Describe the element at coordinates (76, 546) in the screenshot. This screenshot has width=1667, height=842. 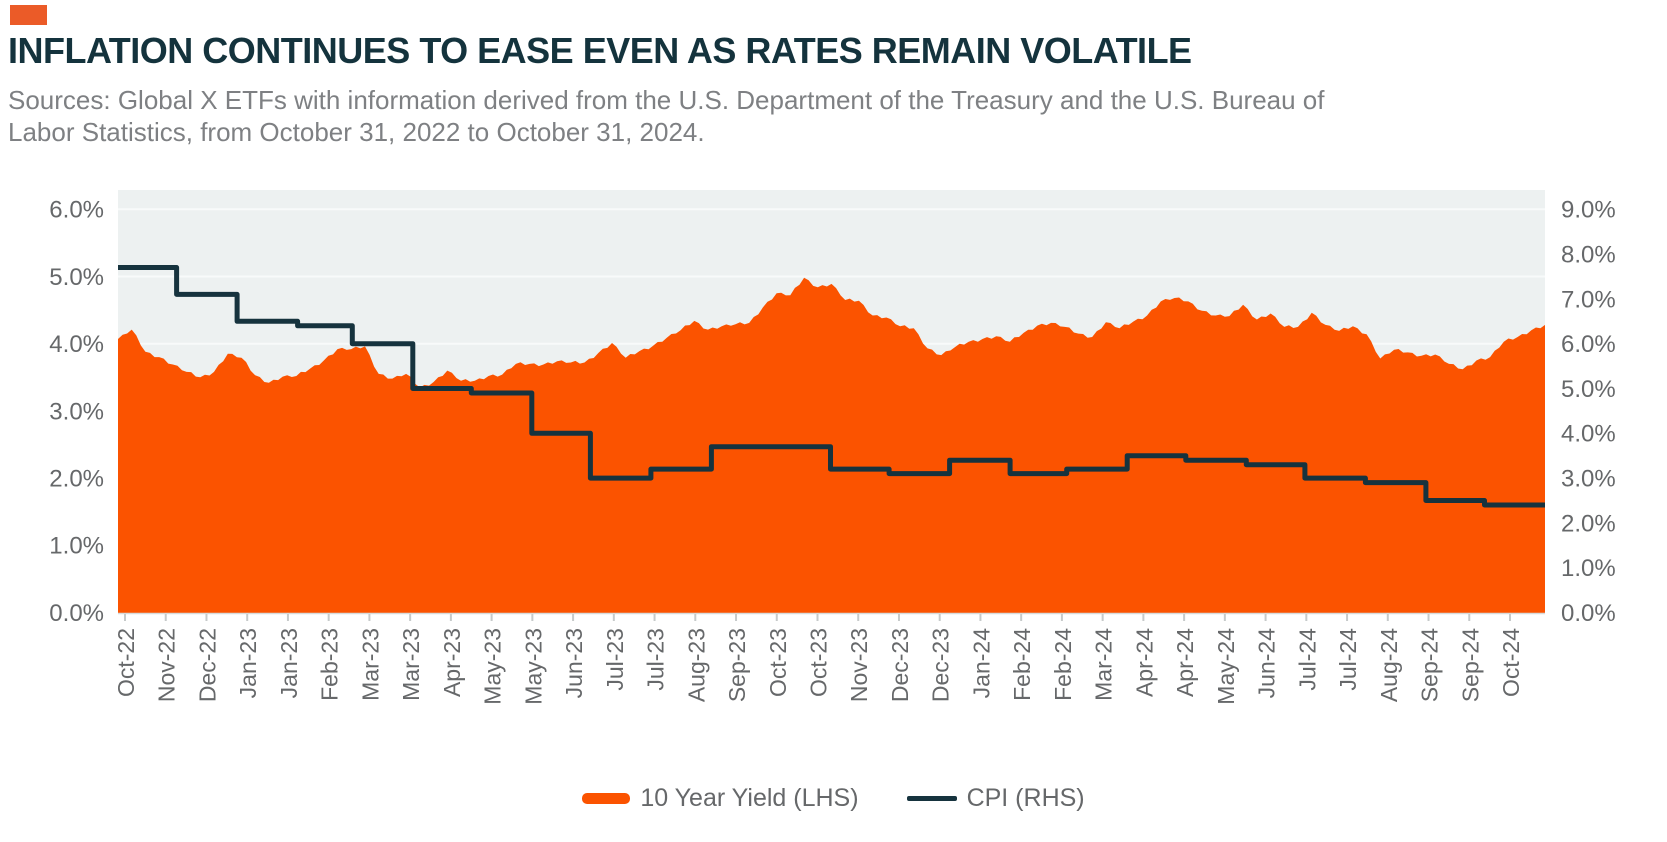
I see `left-axis-tick-label: 1.0%` at that location.